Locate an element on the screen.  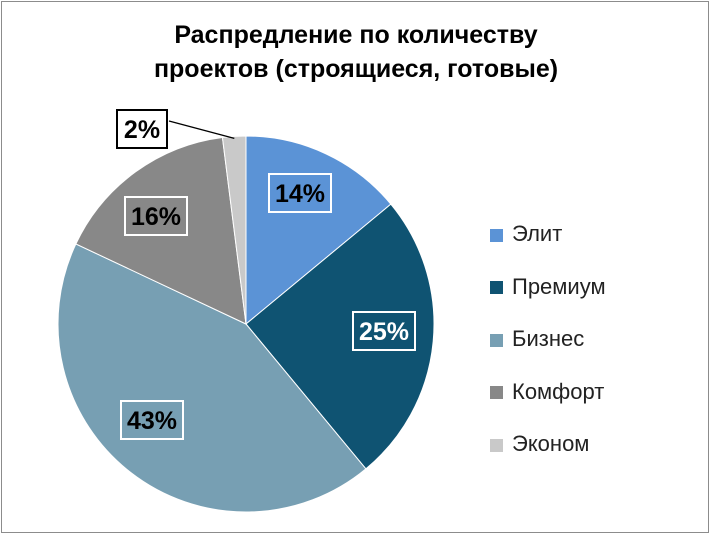
chart-title-line-1: Распредление по количеству is located at coordinates (356, 35).